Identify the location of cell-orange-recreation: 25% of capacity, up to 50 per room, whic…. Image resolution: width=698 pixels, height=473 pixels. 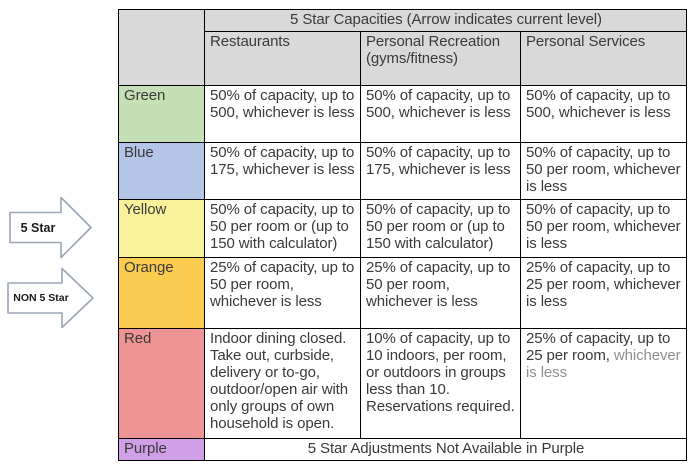
(440, 293).